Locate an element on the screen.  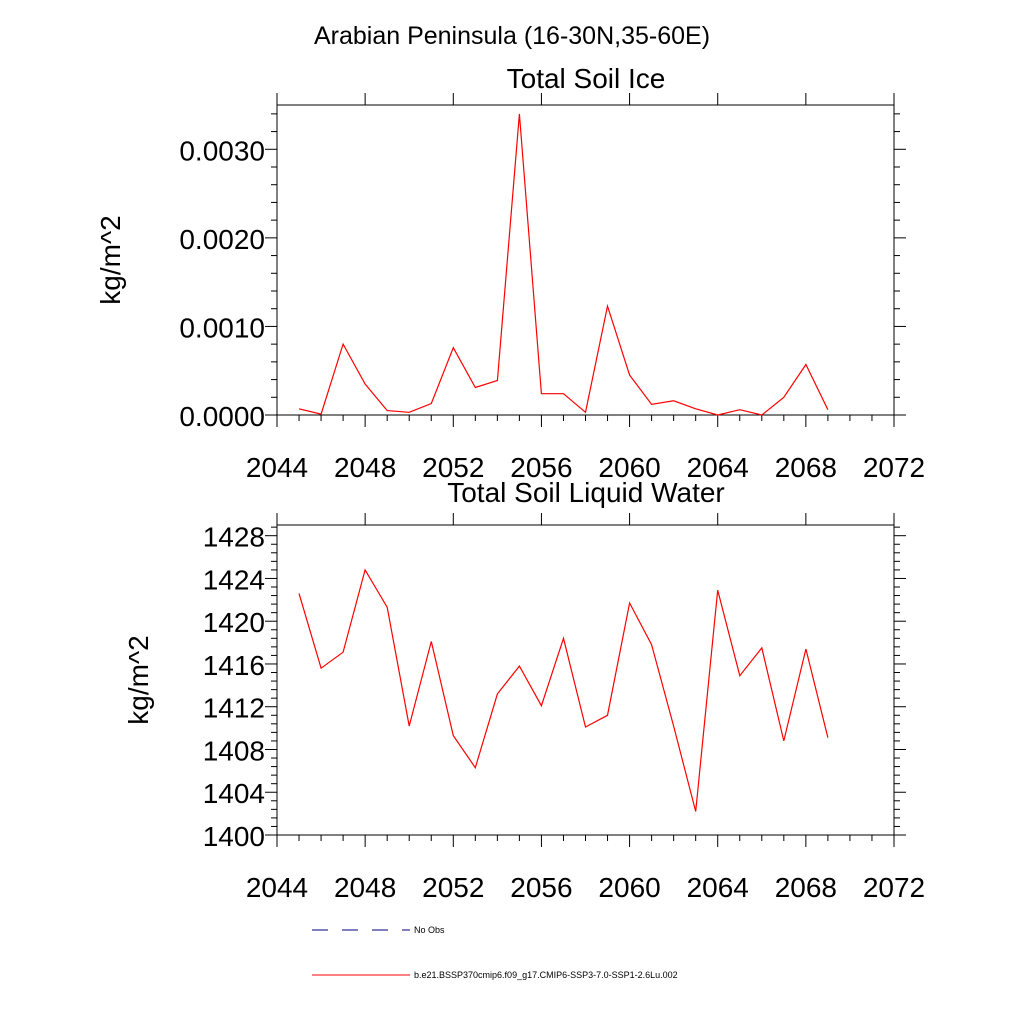
y-tick-label: 1420 is located at coordinates (234, 622).